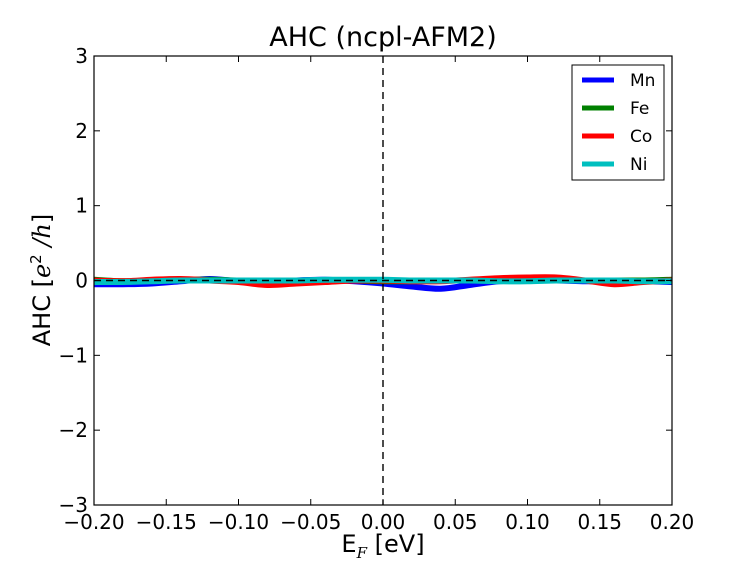 Image resolution: width=747 pixels, height=561 pixels. Describe the element at coordinates (42, 238) in the screenshot. I see `y-axis-label-h: /h` at that location.